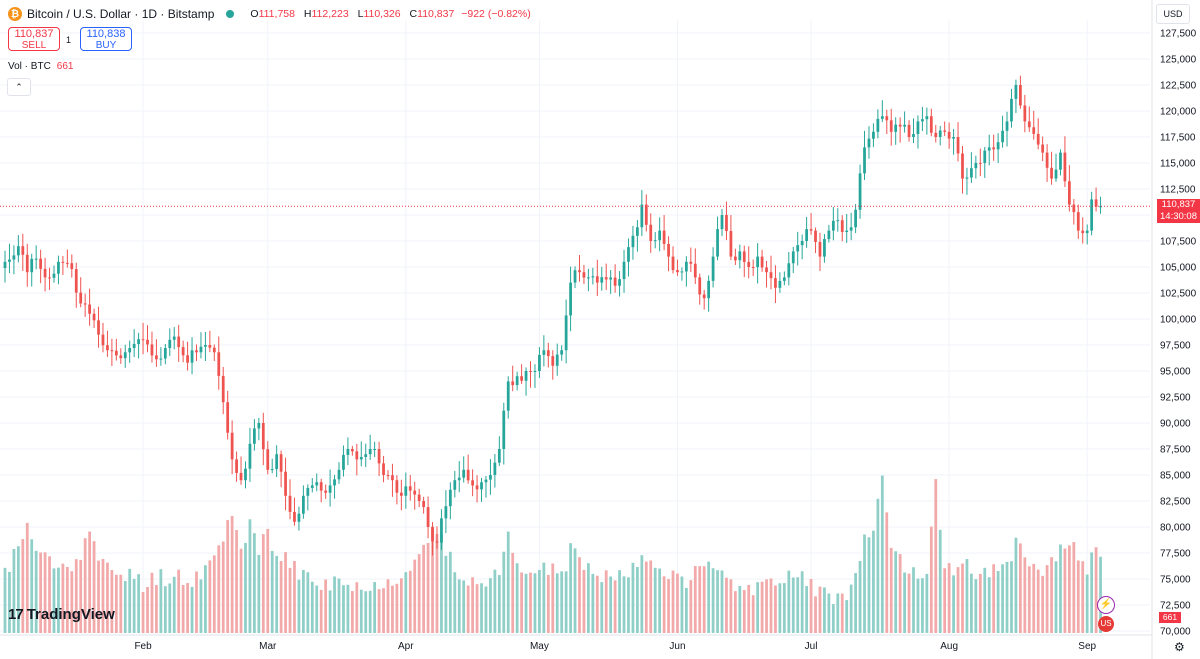 The image size is (1200, 659). What do you see at coordinates (1175, 346) in the screenshot?
I see `y-tick-label: 97,500` at bounding box center [1175, 346].